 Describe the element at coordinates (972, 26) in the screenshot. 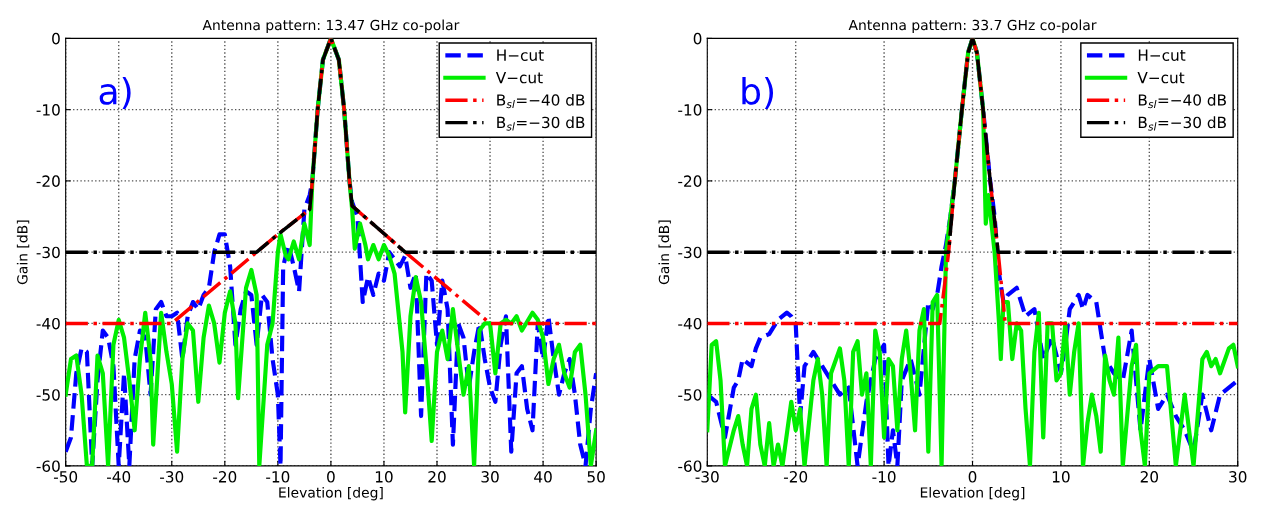

I see `chart-title: Antenna pattern: 33.7 GHz co-polar` at that location.